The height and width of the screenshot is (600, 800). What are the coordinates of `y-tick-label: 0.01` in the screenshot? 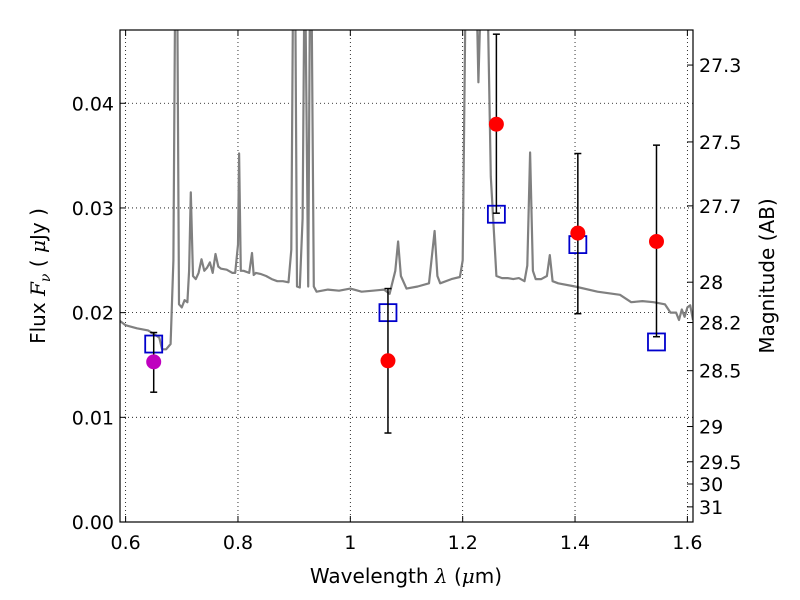 It's located at (93, 418).